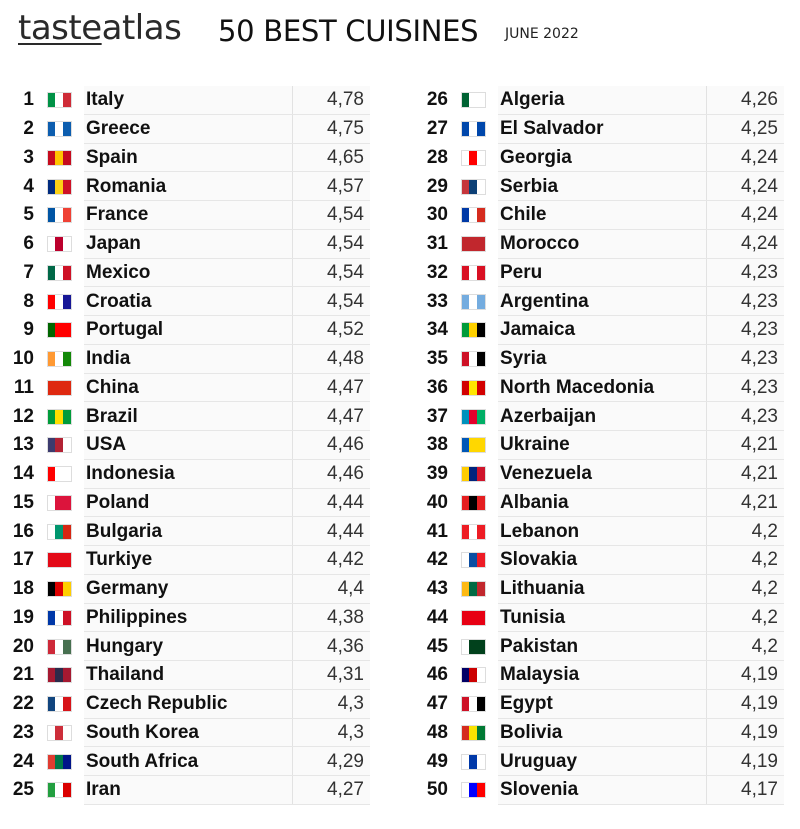 This screenshot has width=800, height=829. I want to click on logo-text-taste: taste, so click(60, 28).